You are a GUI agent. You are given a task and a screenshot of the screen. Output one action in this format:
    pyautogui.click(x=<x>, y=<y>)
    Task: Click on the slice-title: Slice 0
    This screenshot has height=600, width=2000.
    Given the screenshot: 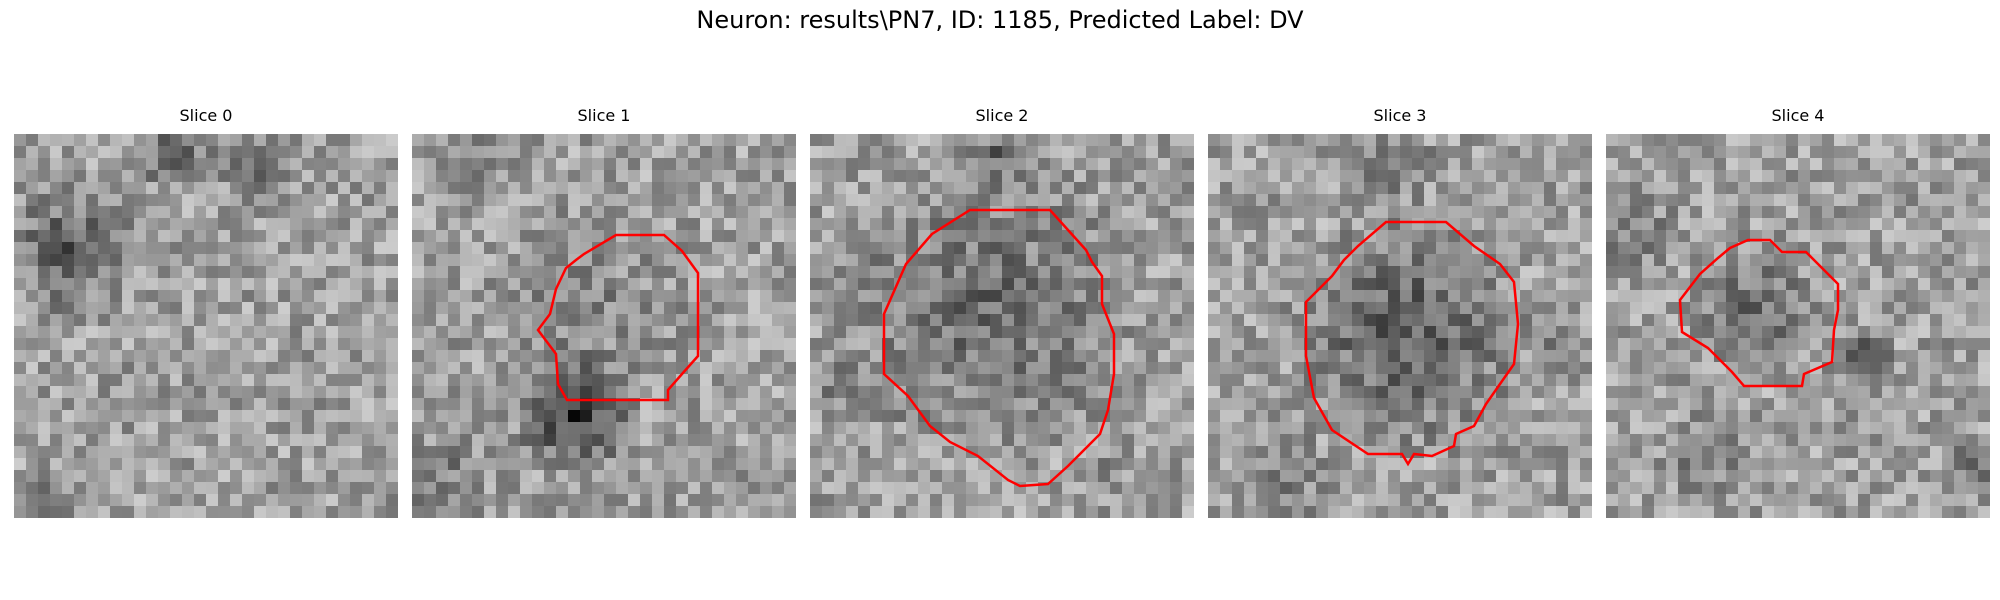 What is the action you would take?
    pyautogui.click(x=206, y=115)
    